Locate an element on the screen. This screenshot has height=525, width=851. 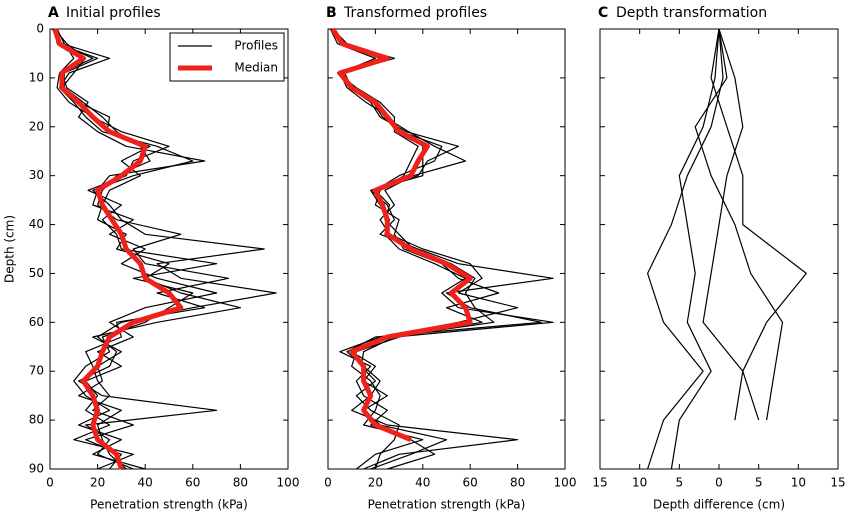
chart-title: Initial profiles is located at coordinates (113, 13).